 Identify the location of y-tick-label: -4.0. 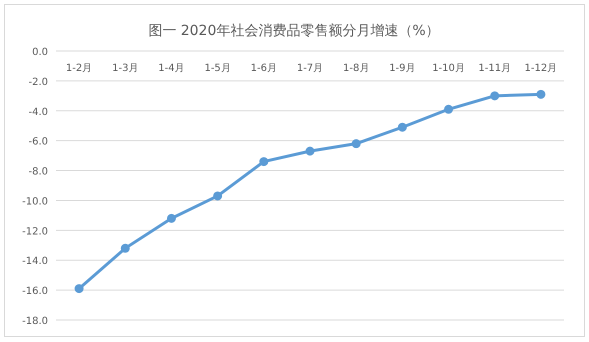
(38, 112).